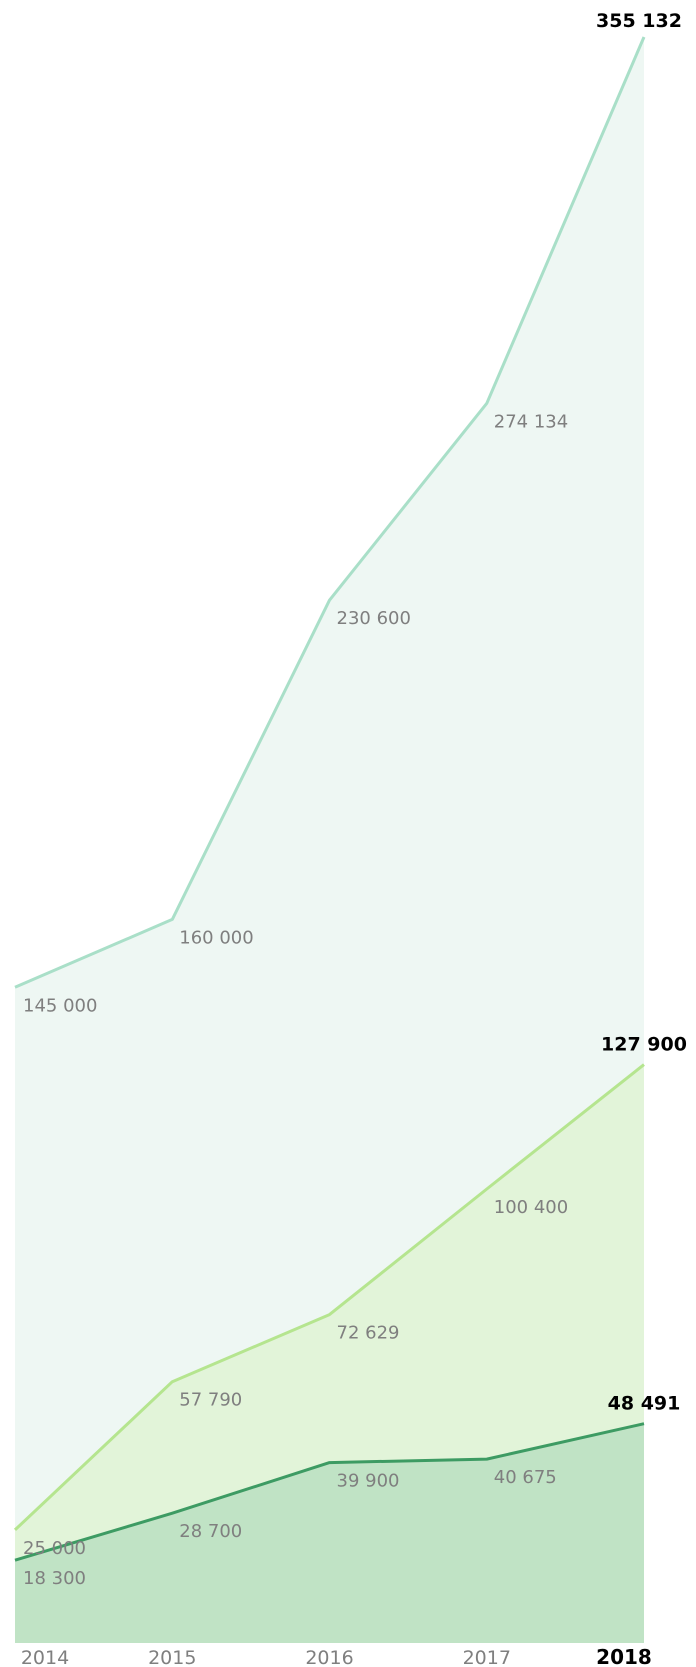 The height and width of the screenshot is (1667, 696). I want to click on series-middle-label-2017: 100 400, so click(531, 1207).